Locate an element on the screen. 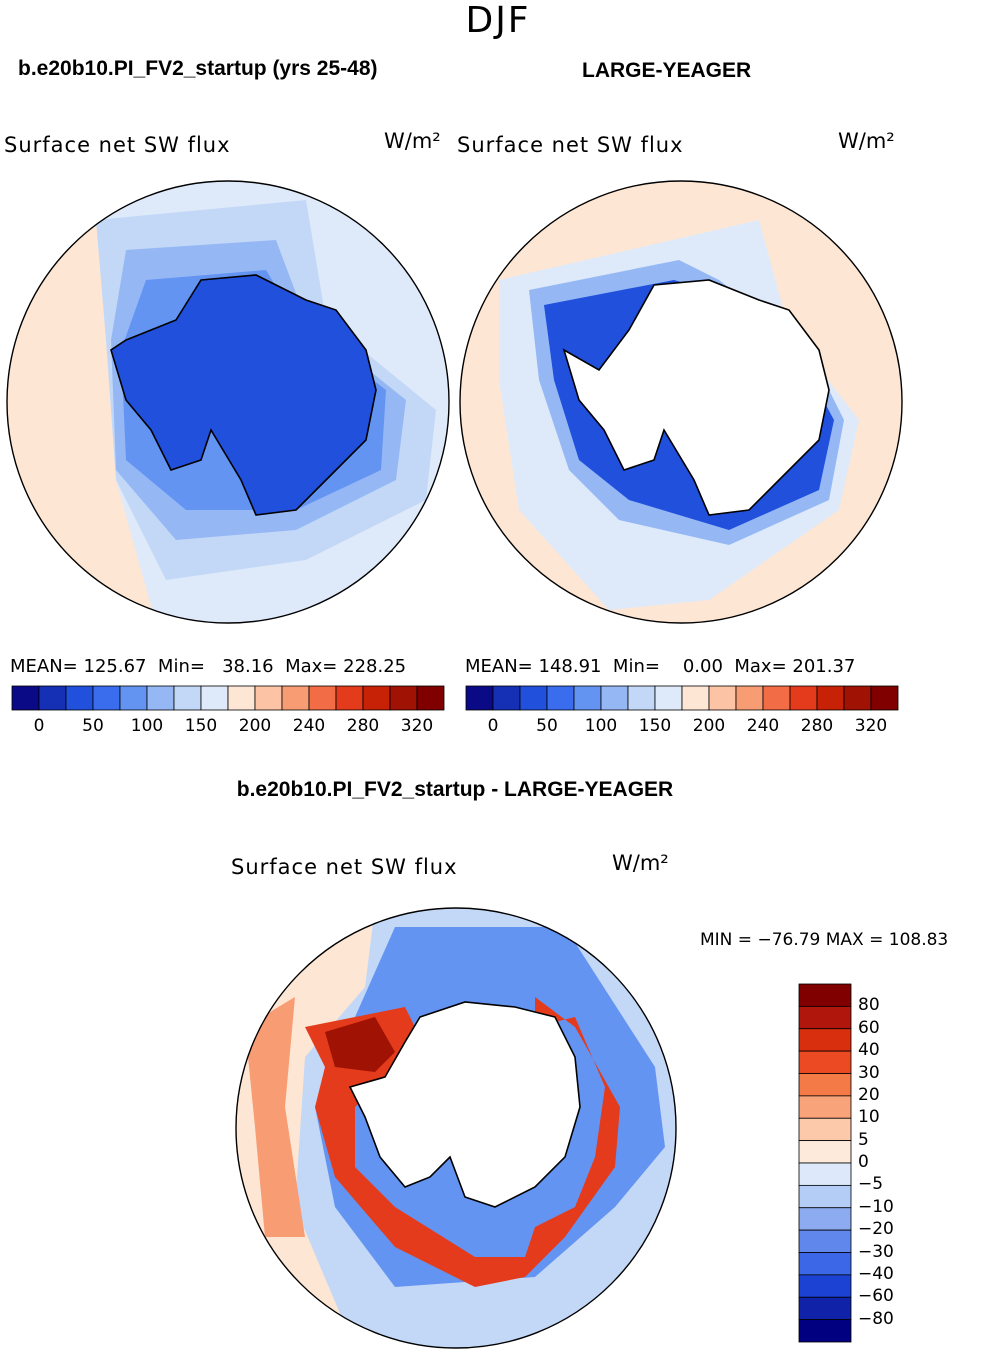 This screenshot has width=996, height=1353. difference-colorbar-tick: 60 is located at coordinates (869, 1027).